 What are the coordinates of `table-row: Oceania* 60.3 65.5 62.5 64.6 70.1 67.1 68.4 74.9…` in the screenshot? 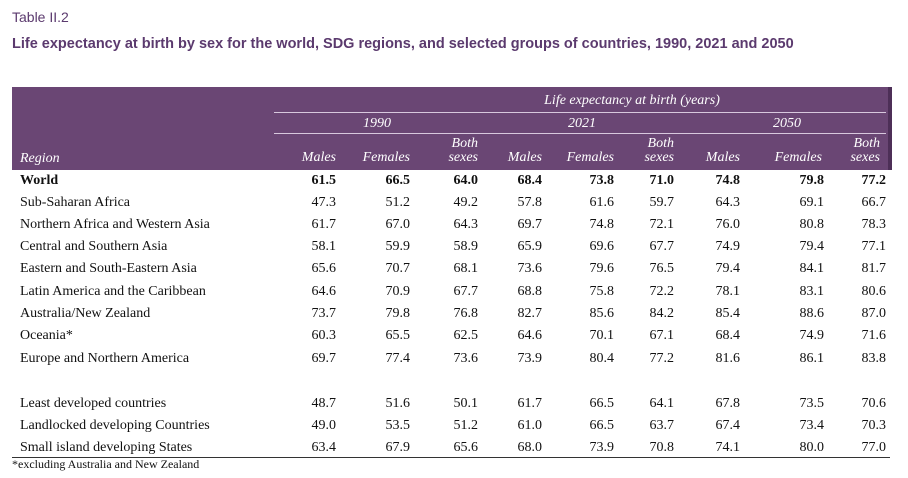 It's located at (452, 336).